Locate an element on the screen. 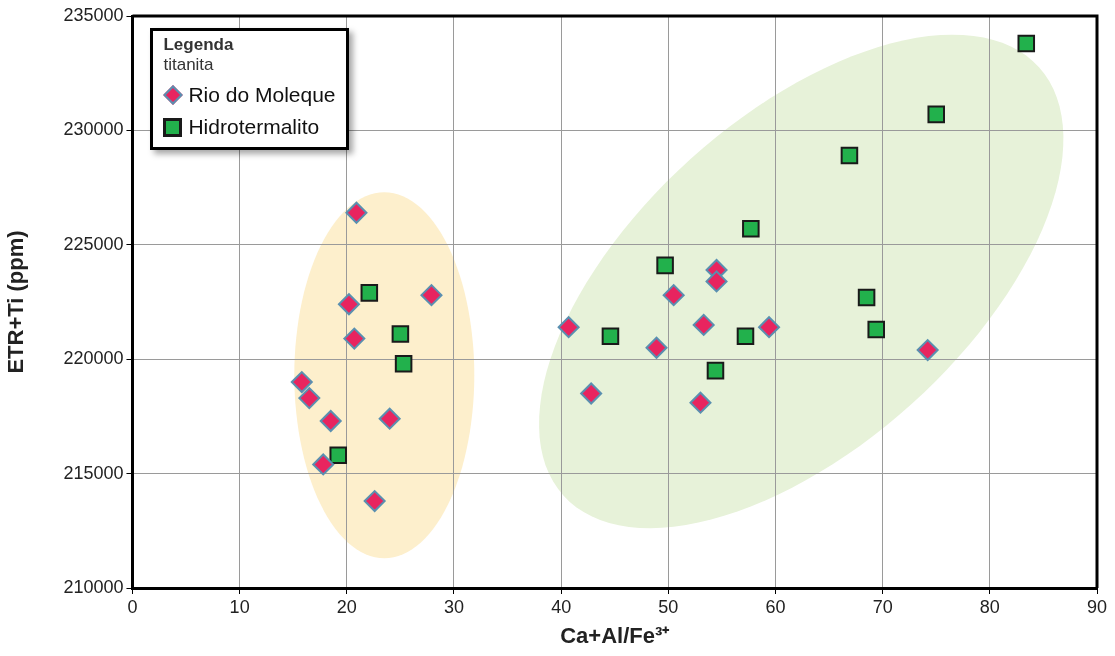 This screenshot has width=1115, height=656. y-tick-label: 230000 is located at coordinates (93, 129).